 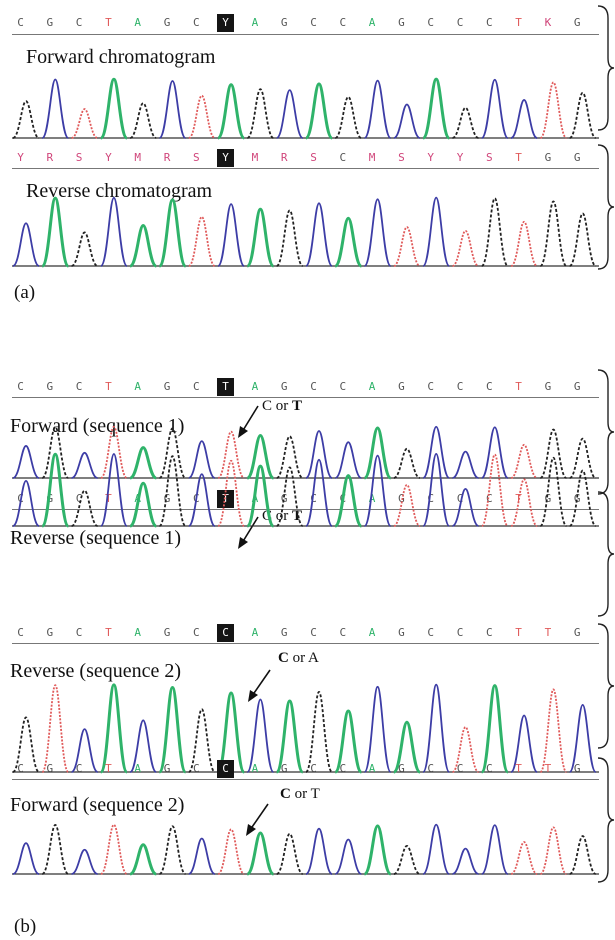 I want to click on annotation-suffix: or T, so click(x=305, y=794).